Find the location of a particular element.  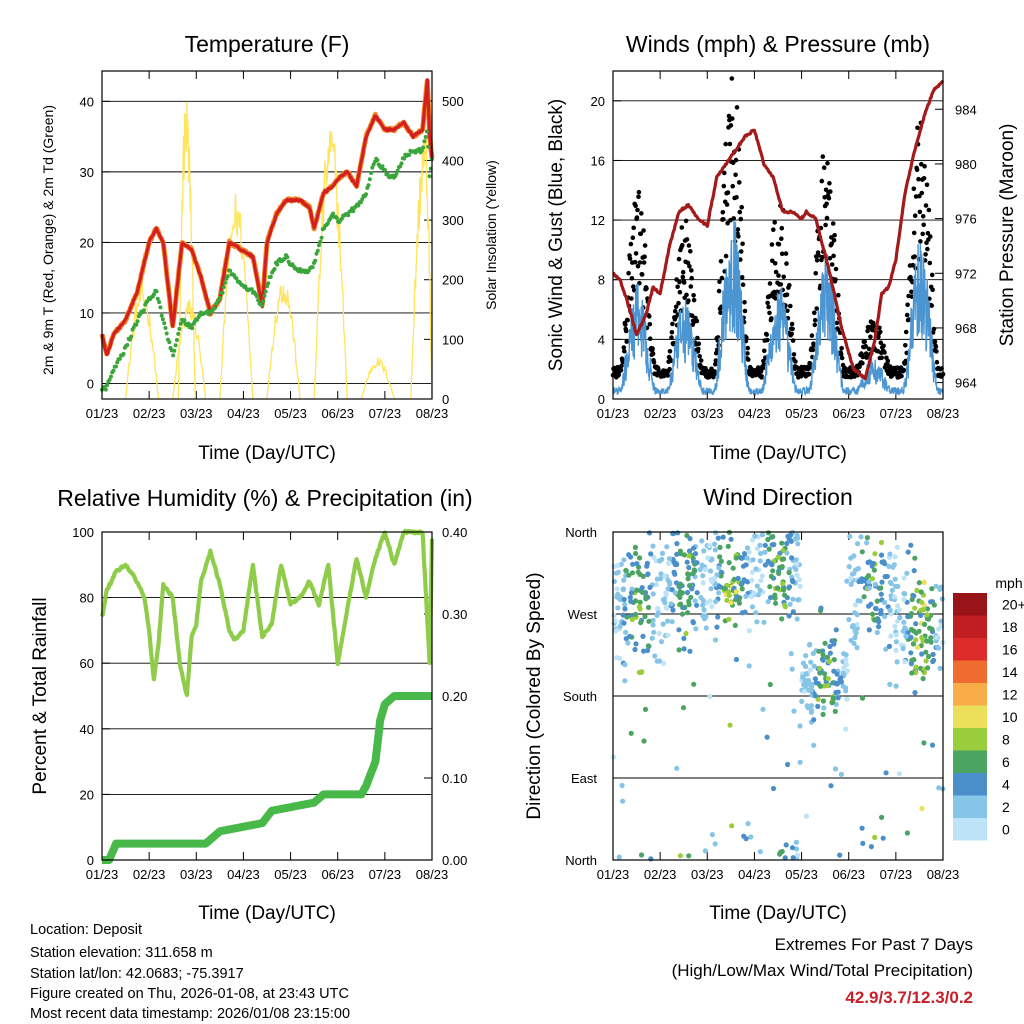

y-tick-label-right: 0.40 is located at coordinates (454, 532).